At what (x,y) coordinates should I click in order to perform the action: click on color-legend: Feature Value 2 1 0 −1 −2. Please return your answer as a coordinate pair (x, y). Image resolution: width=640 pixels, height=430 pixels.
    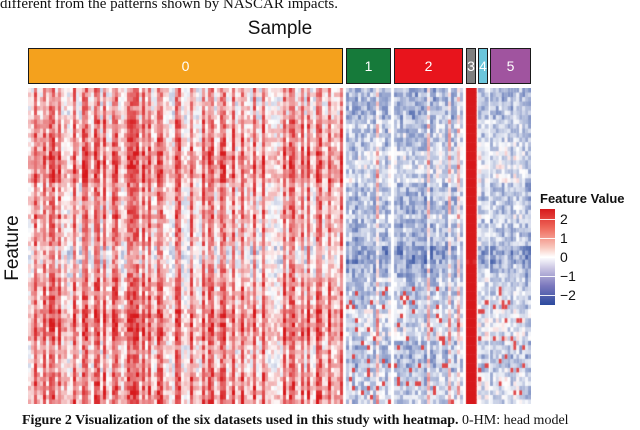
    Looking at the image, I should click on (582, 248).